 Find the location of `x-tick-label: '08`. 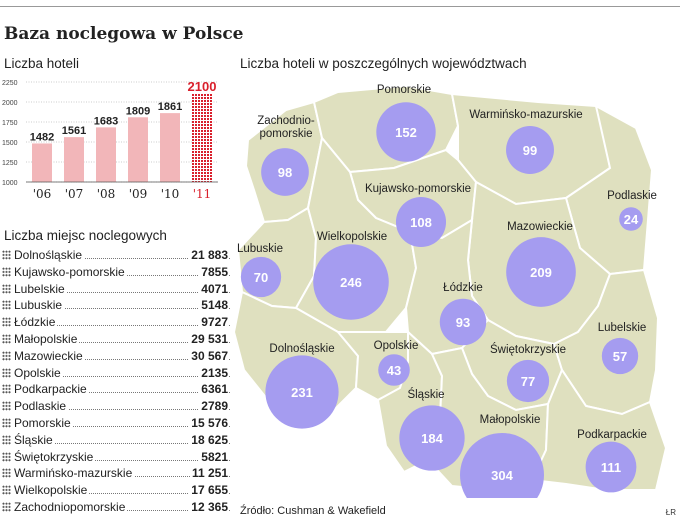

x-tick-label: '08 is located at coordinates (106, 194).